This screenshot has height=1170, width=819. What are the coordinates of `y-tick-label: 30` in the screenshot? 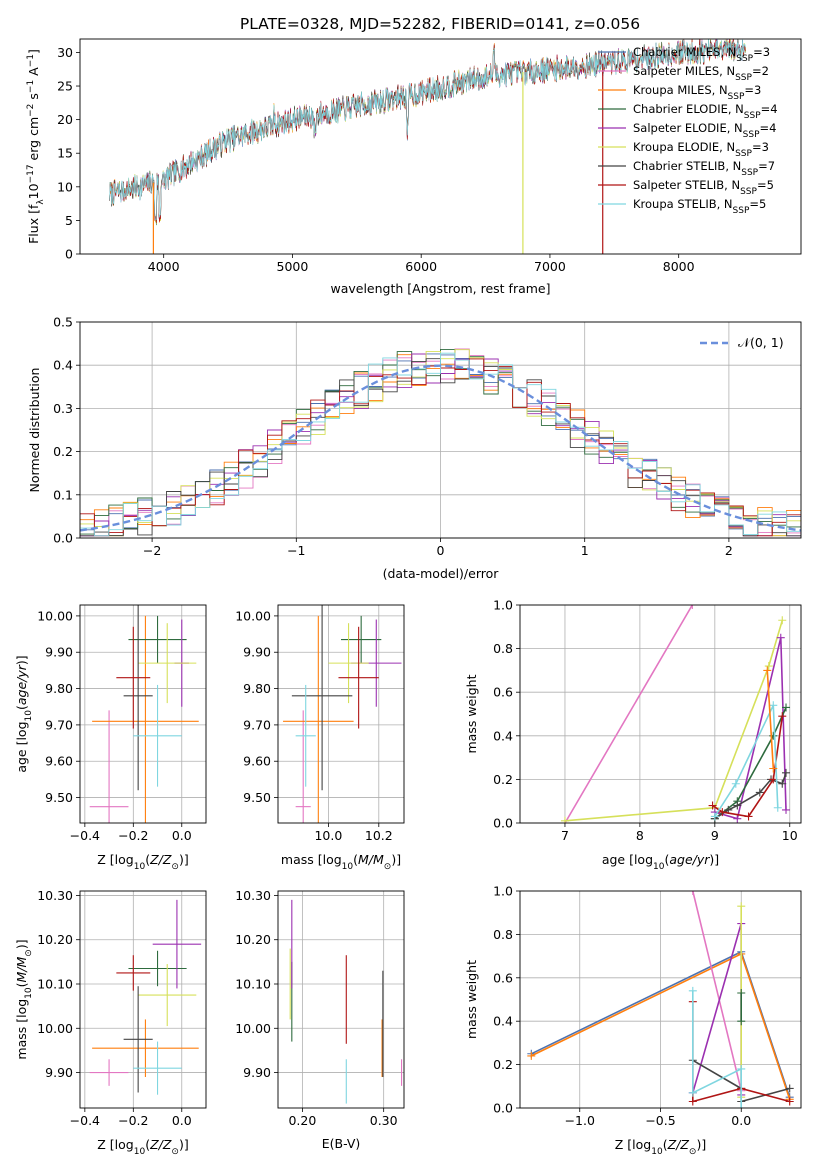 It's located at (65, 52).